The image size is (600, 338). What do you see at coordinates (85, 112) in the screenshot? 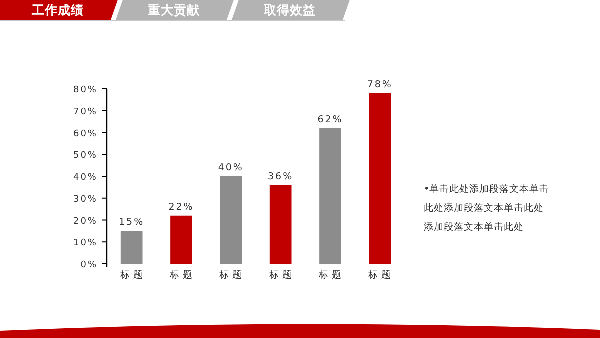
I see `y-tick-label: 70%` at bounding box center [85, 112].